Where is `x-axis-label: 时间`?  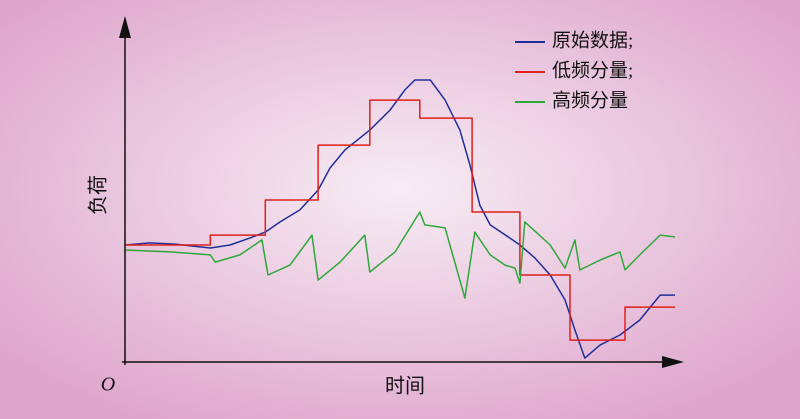 x-axis-label: 时间 is located at coordinates (405, 386).